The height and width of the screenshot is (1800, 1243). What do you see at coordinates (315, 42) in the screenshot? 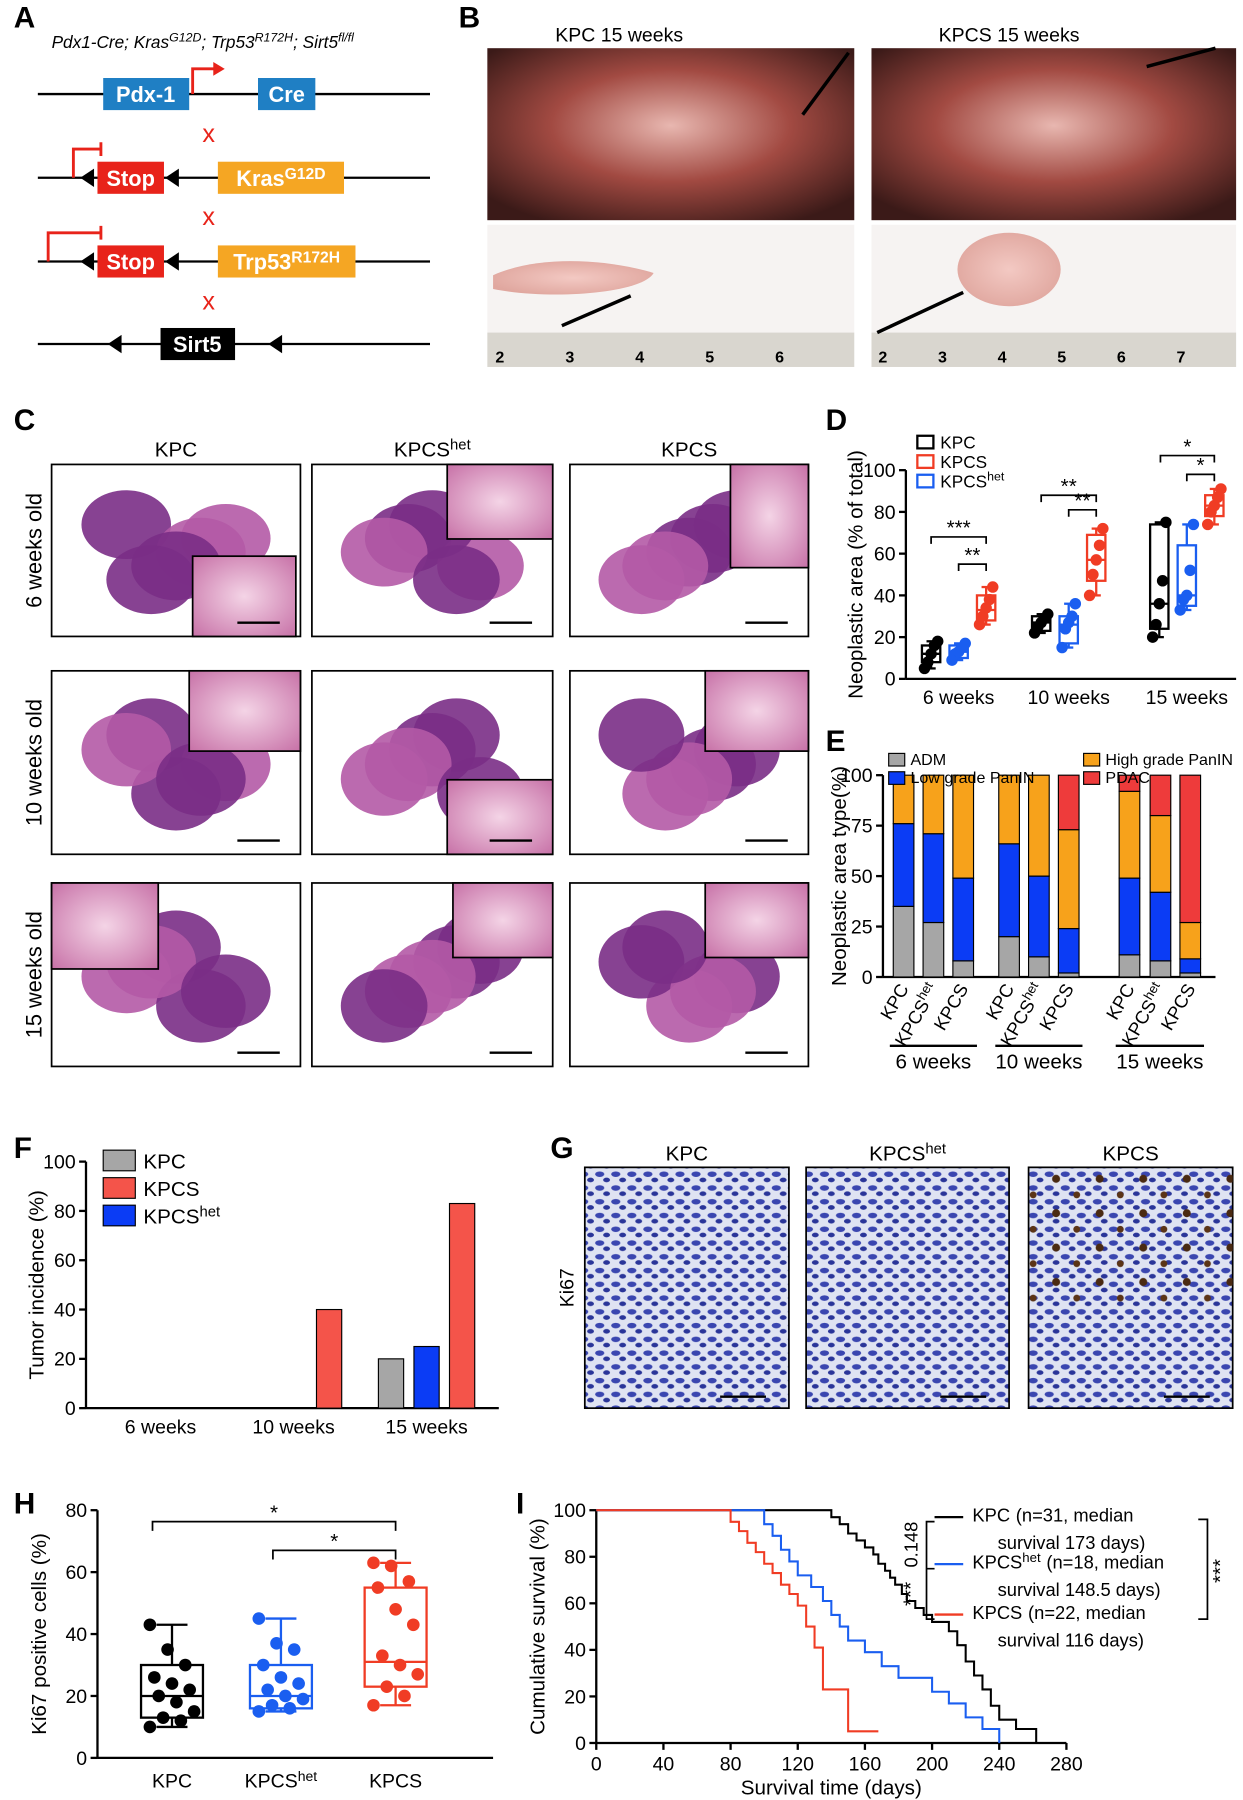
I see `genotype-part: ; Sirt5` at bounding box center [315, 42].